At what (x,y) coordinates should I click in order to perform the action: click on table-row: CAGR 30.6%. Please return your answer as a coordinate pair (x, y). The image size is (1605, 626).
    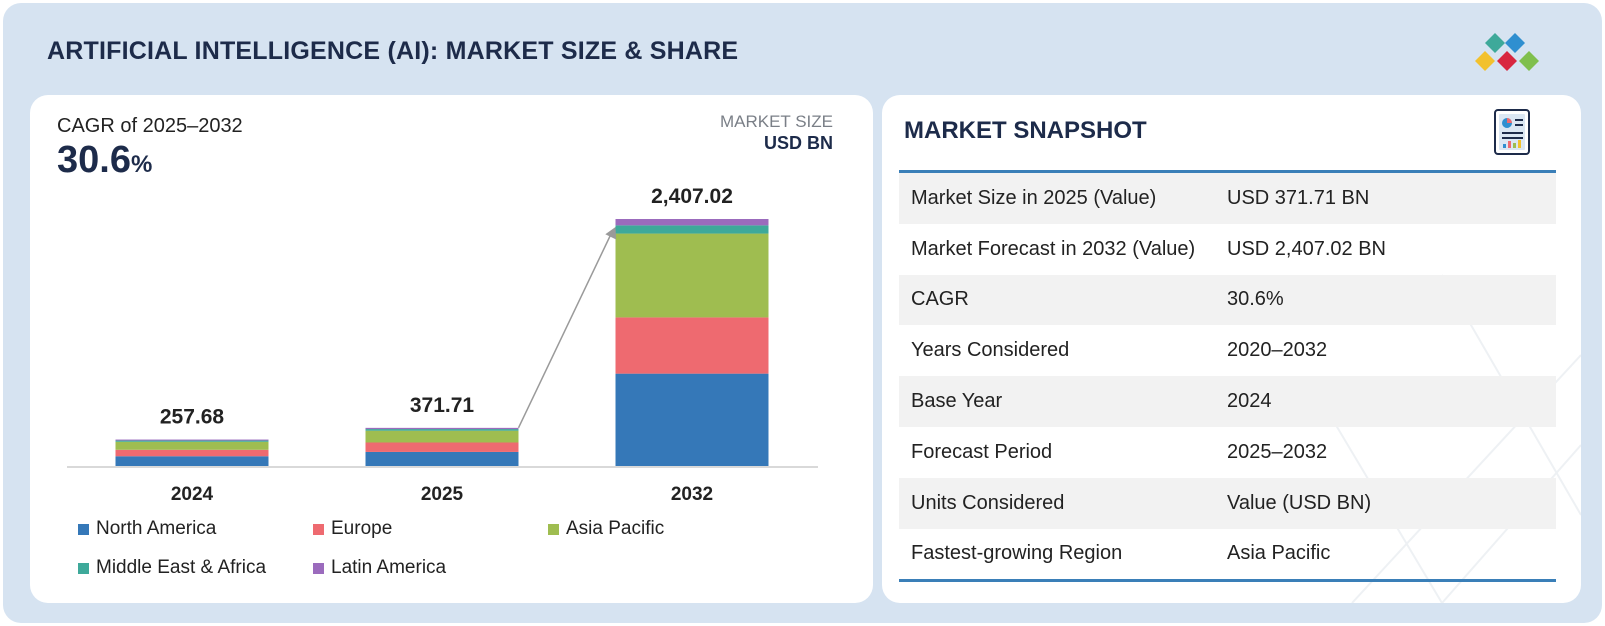
    Looking at the image, I should click on (1227, 300).